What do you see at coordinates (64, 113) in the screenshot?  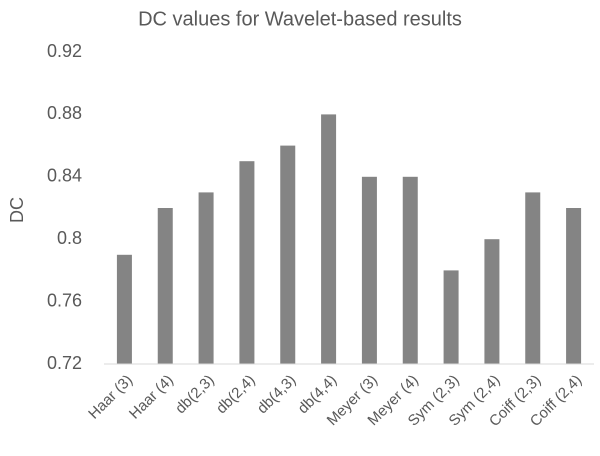 I see `y-tick-label: 0.88` at bounding box center [64, 113].